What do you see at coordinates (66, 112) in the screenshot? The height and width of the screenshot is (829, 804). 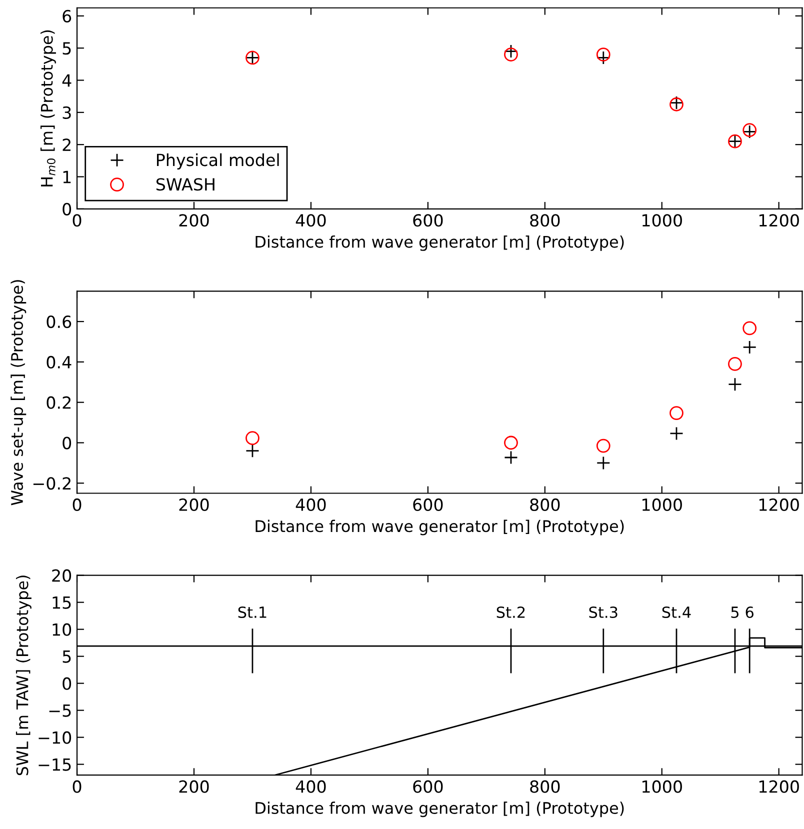 I see `y-tick-label: 3` at bounding box center [66, 112].